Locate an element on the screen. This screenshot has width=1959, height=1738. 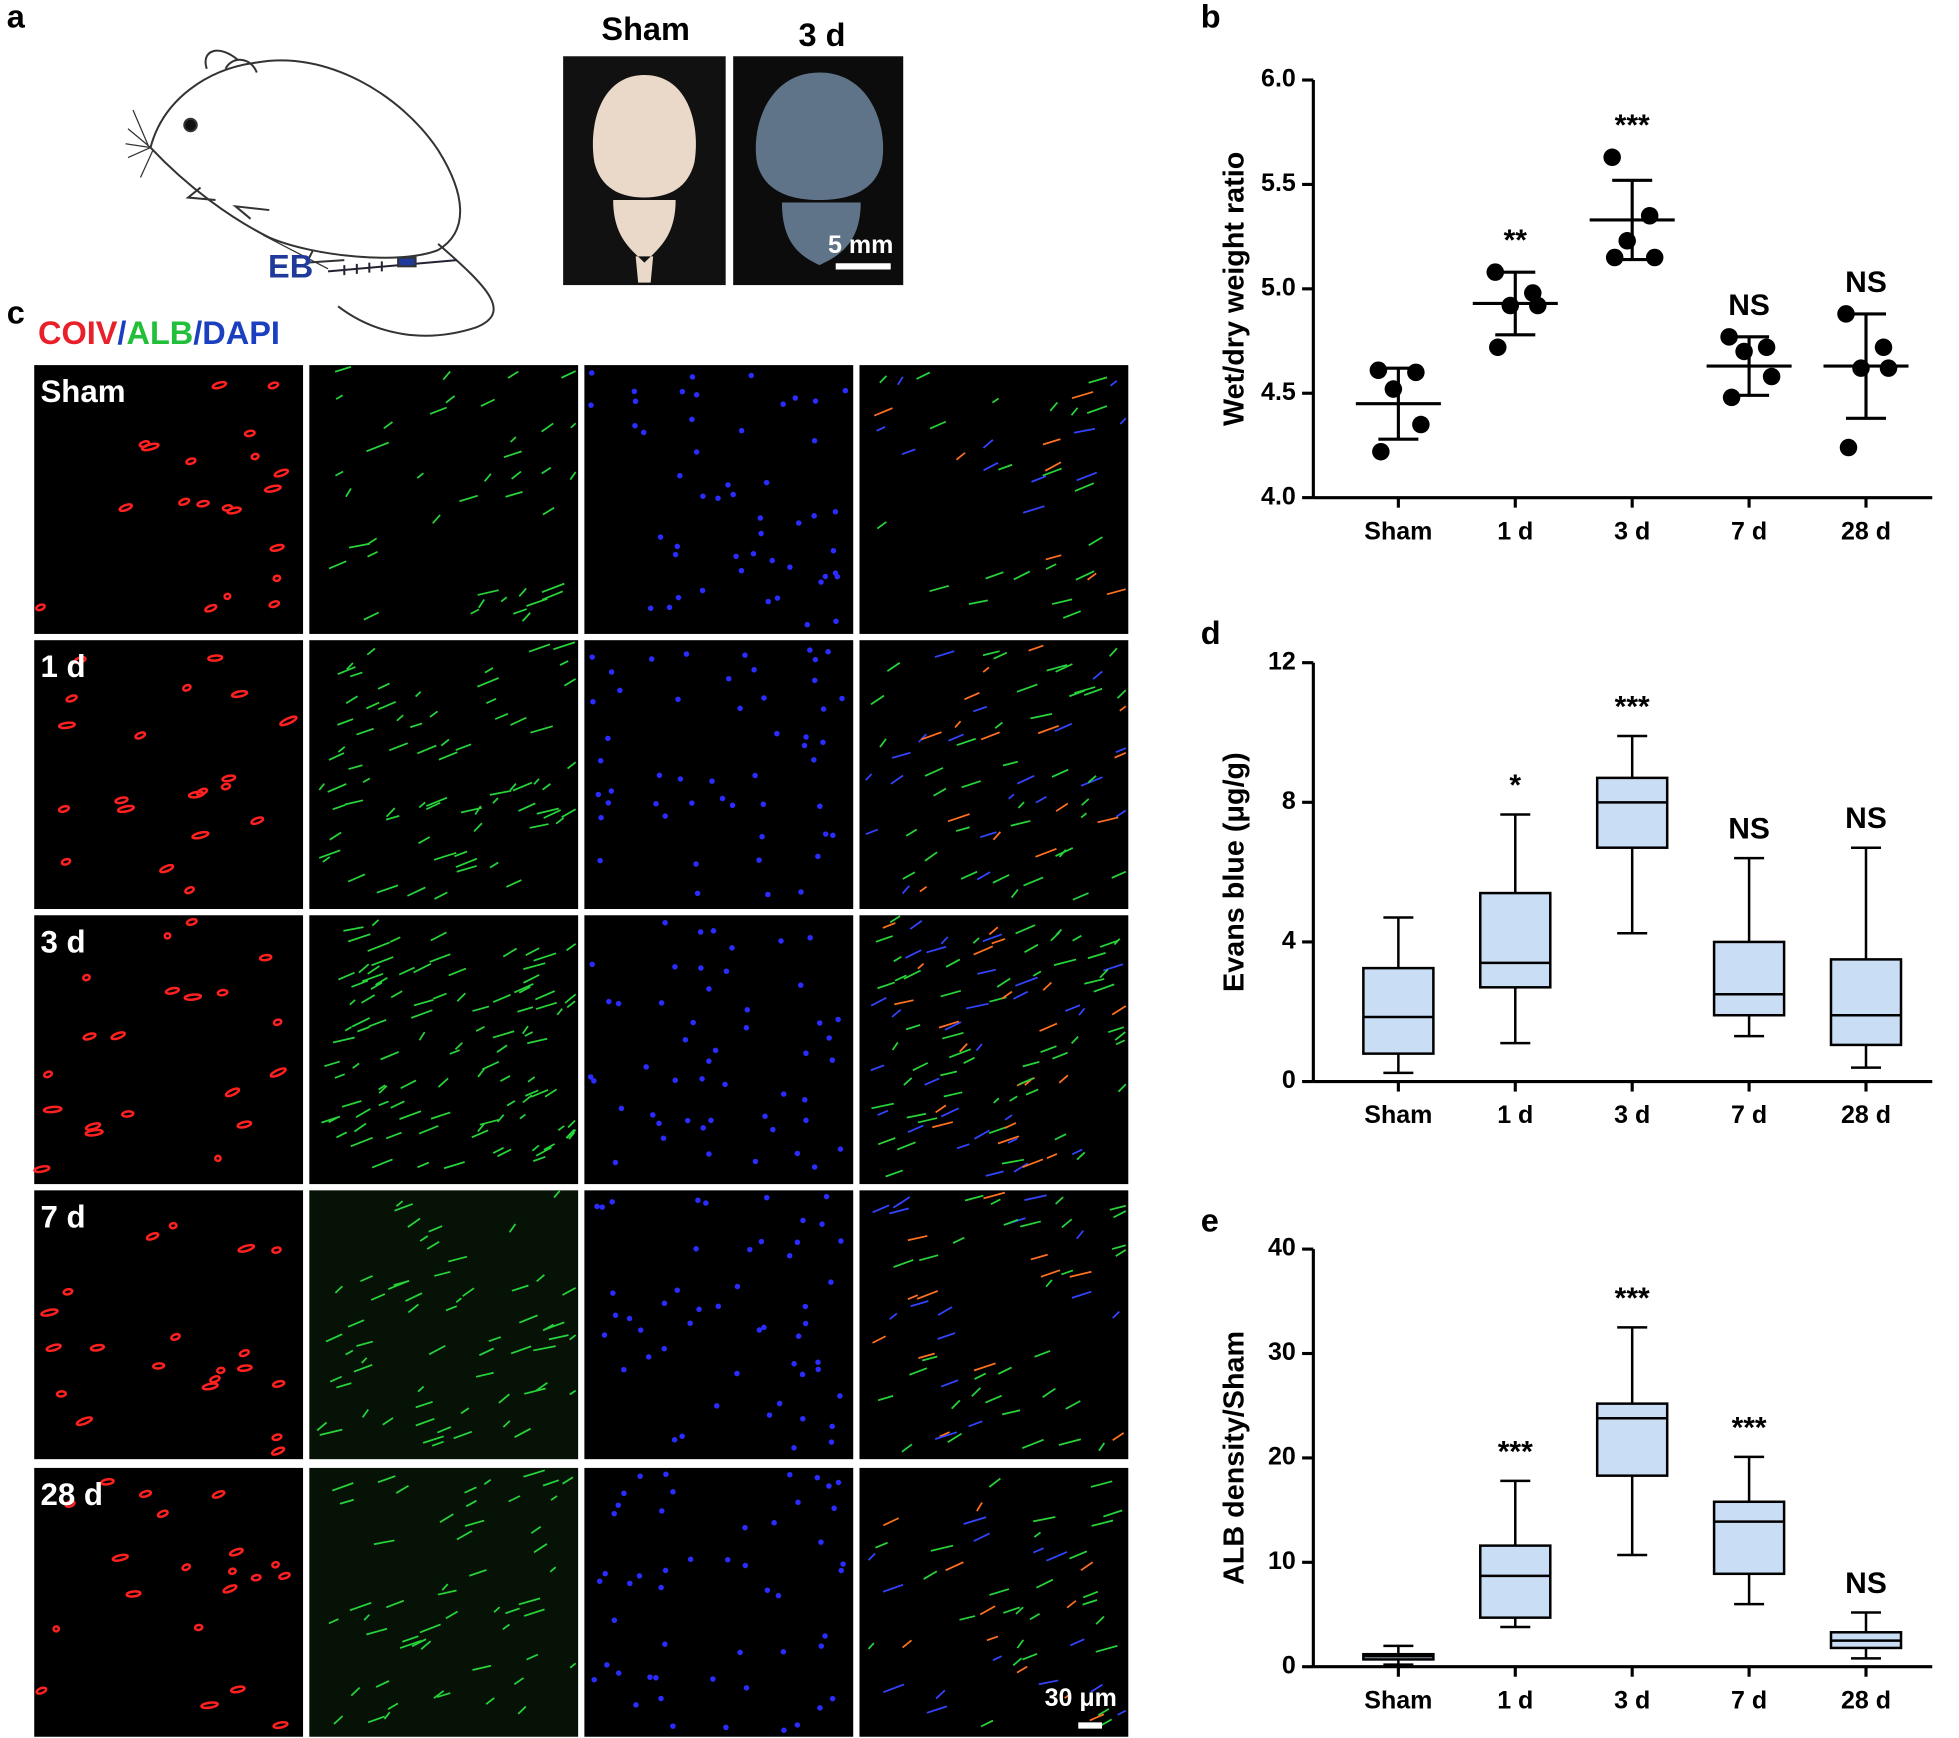
x-tick-label: Sham is located at coordinates (1398, 1700).